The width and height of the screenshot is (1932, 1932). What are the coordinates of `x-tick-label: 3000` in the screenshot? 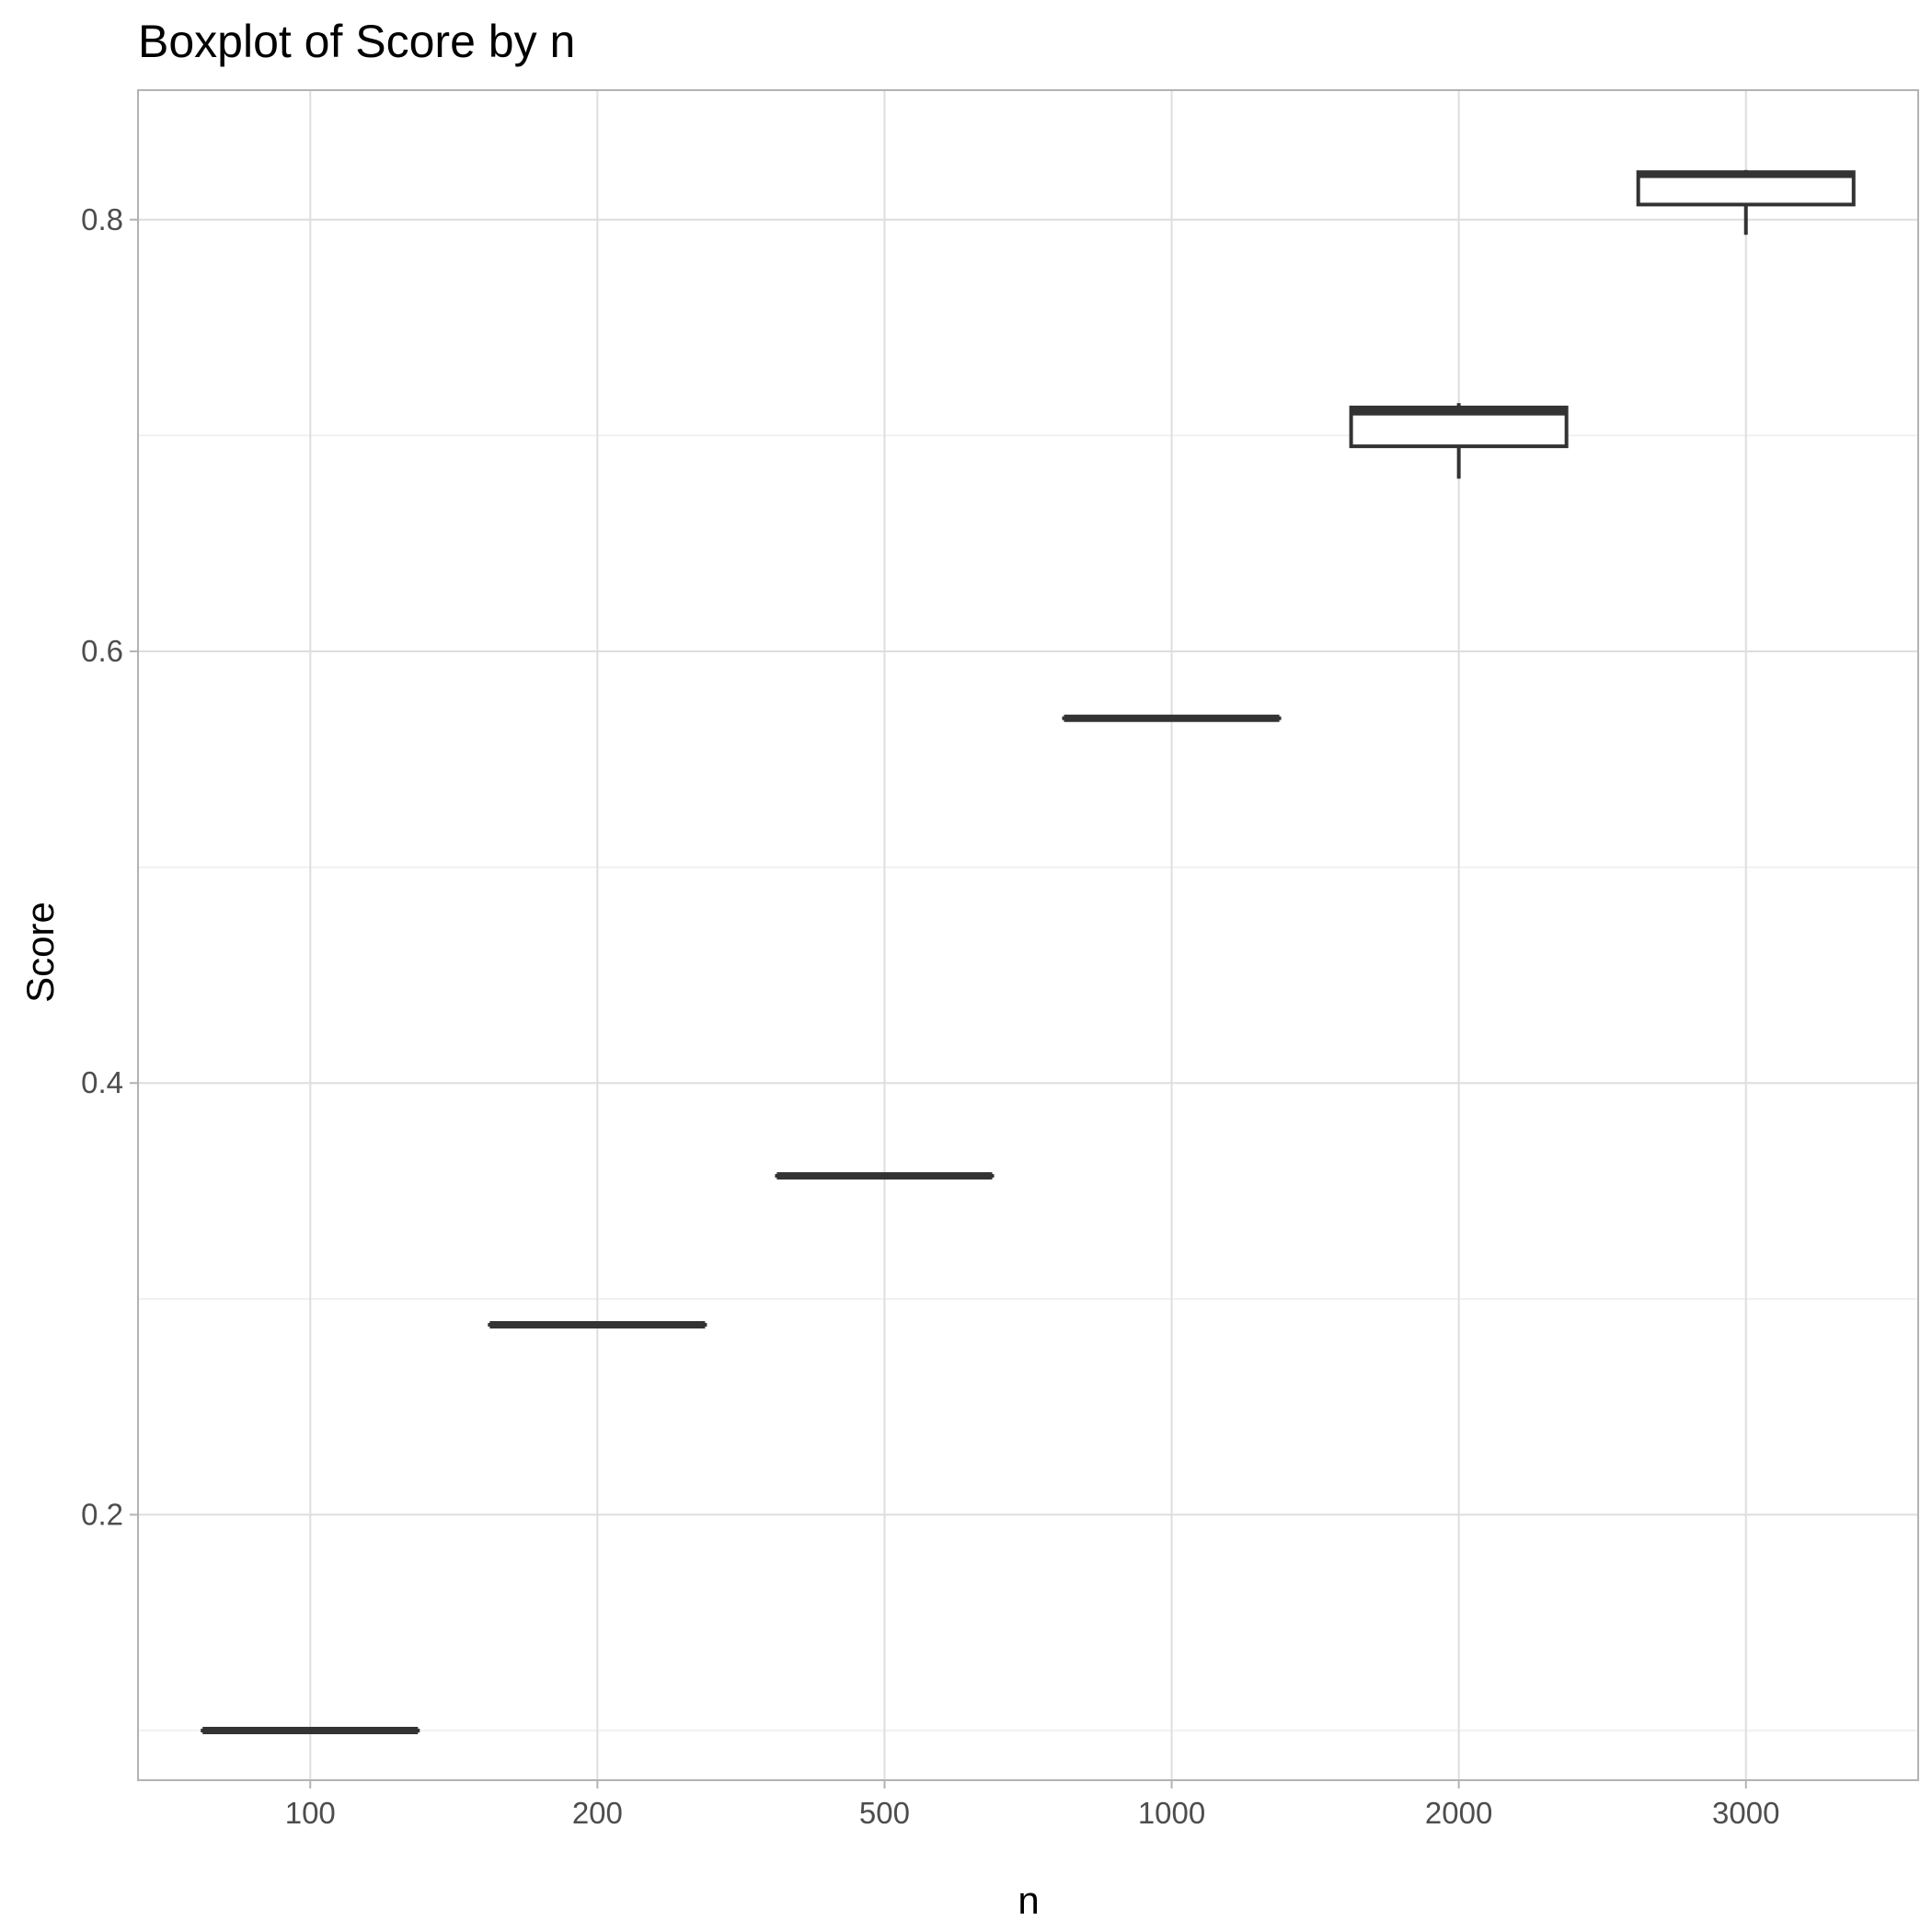 It's located at (1745, 1813).